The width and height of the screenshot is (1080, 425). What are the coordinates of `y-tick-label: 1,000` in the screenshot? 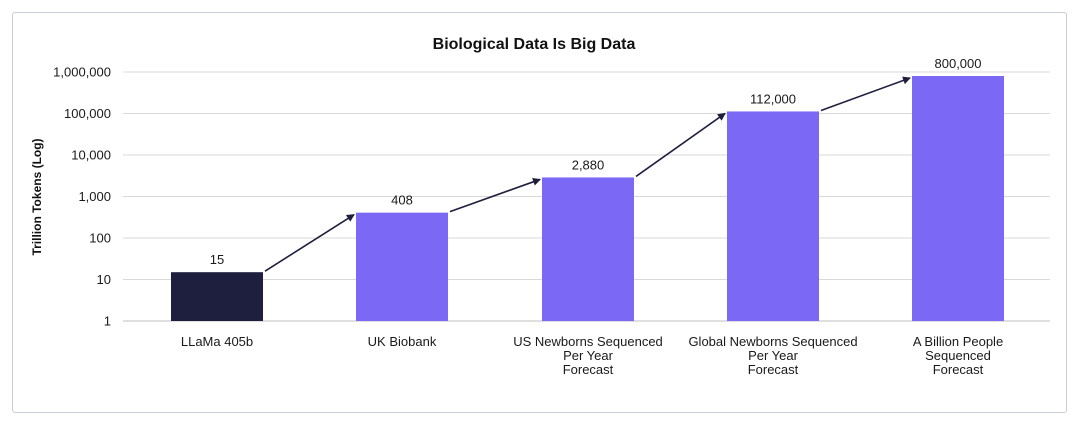 It's located at (94, 196).